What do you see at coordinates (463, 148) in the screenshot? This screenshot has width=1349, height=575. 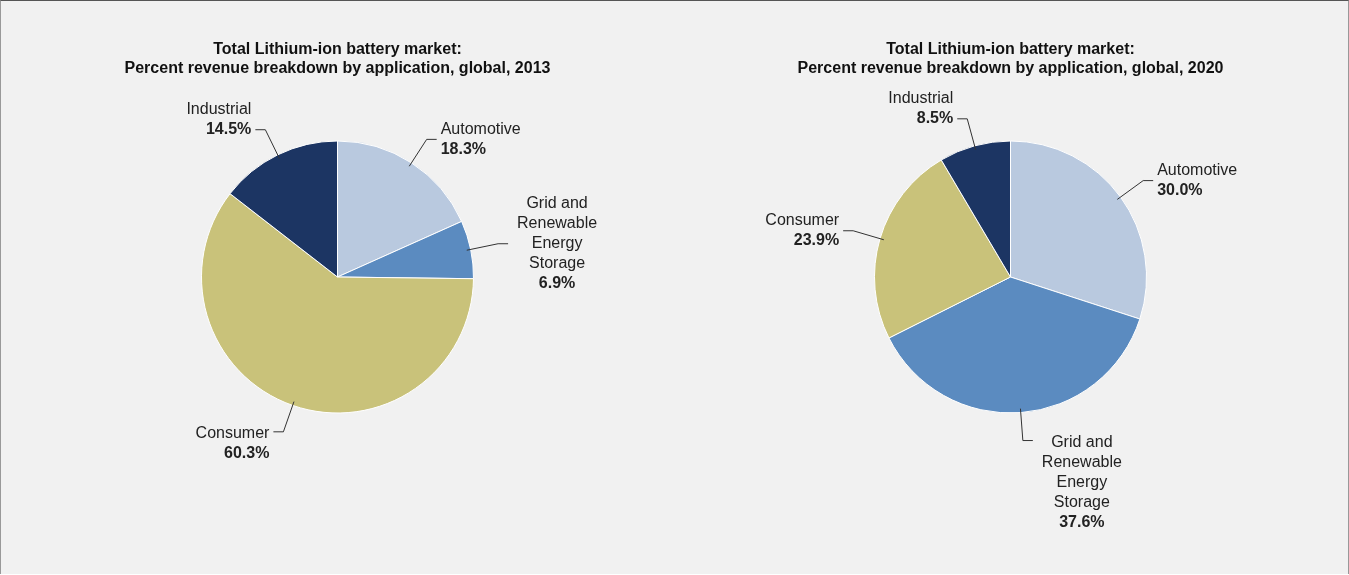 I see `data-label: 18.3%` at bounding box center [463, 148].